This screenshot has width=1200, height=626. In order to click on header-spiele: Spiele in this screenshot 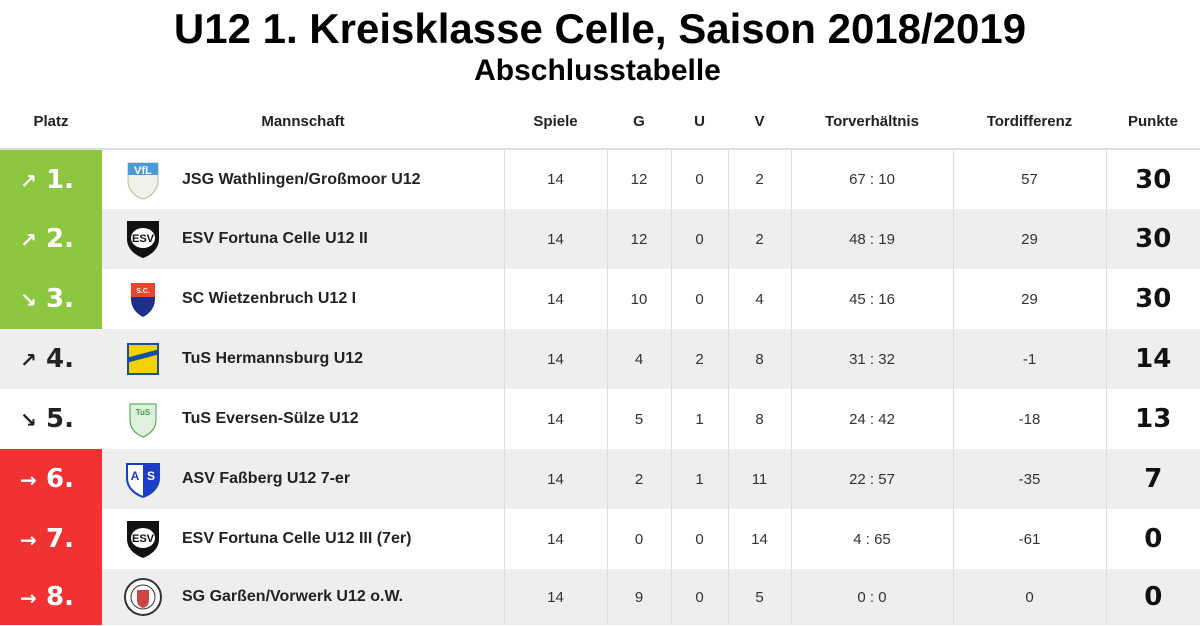, I will do `click(555, 122)`.